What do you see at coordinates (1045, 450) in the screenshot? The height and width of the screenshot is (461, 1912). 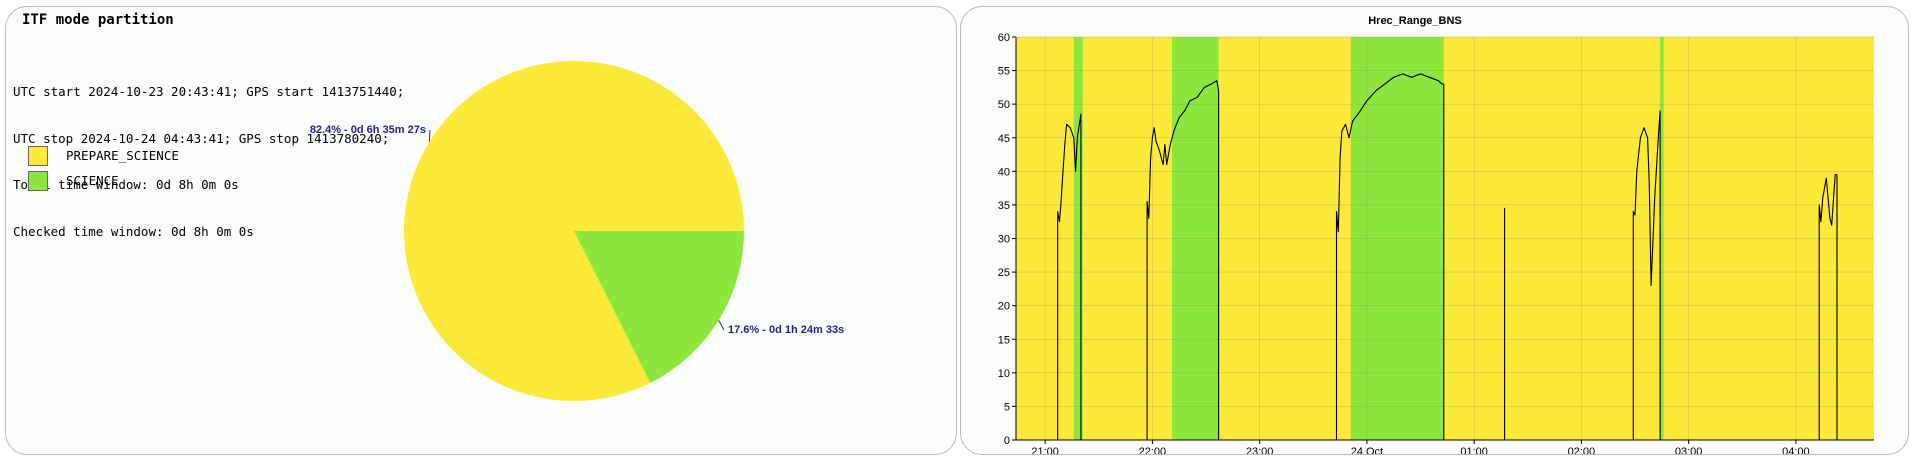 I see `x-tick-label-0: 21:00` at bounding box center [1045, 450].